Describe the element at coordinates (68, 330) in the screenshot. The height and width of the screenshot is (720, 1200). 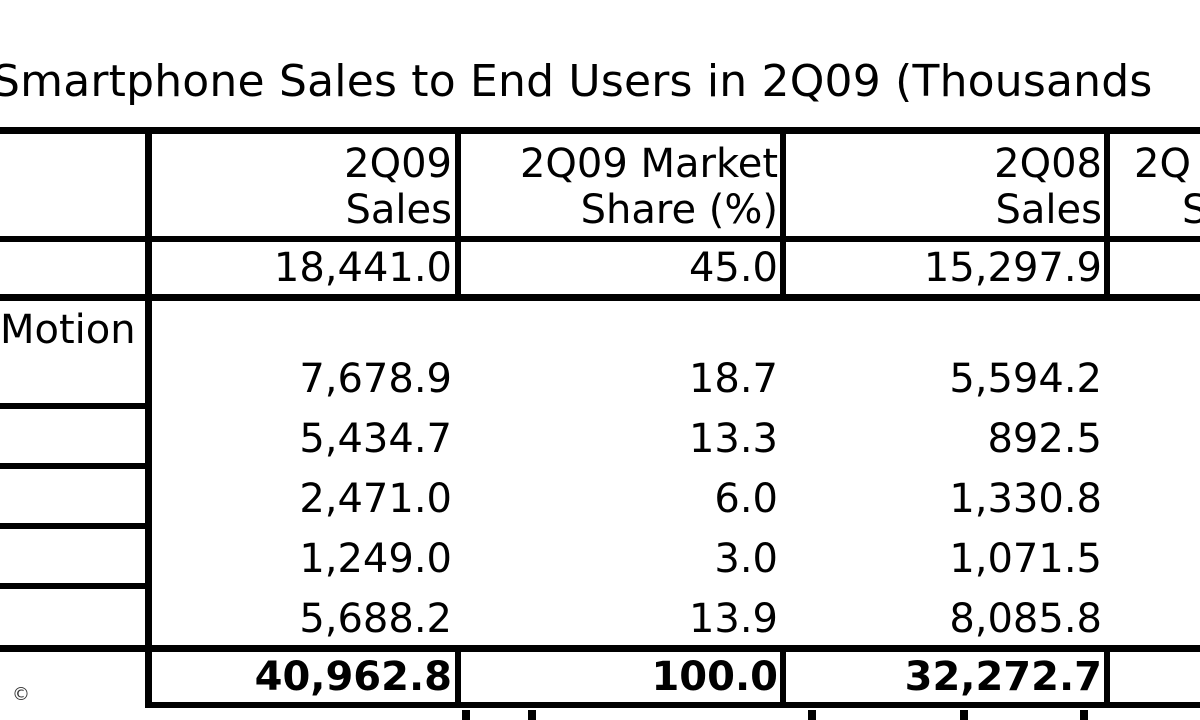
I see `row2-vendor-label: Motion` at that location.